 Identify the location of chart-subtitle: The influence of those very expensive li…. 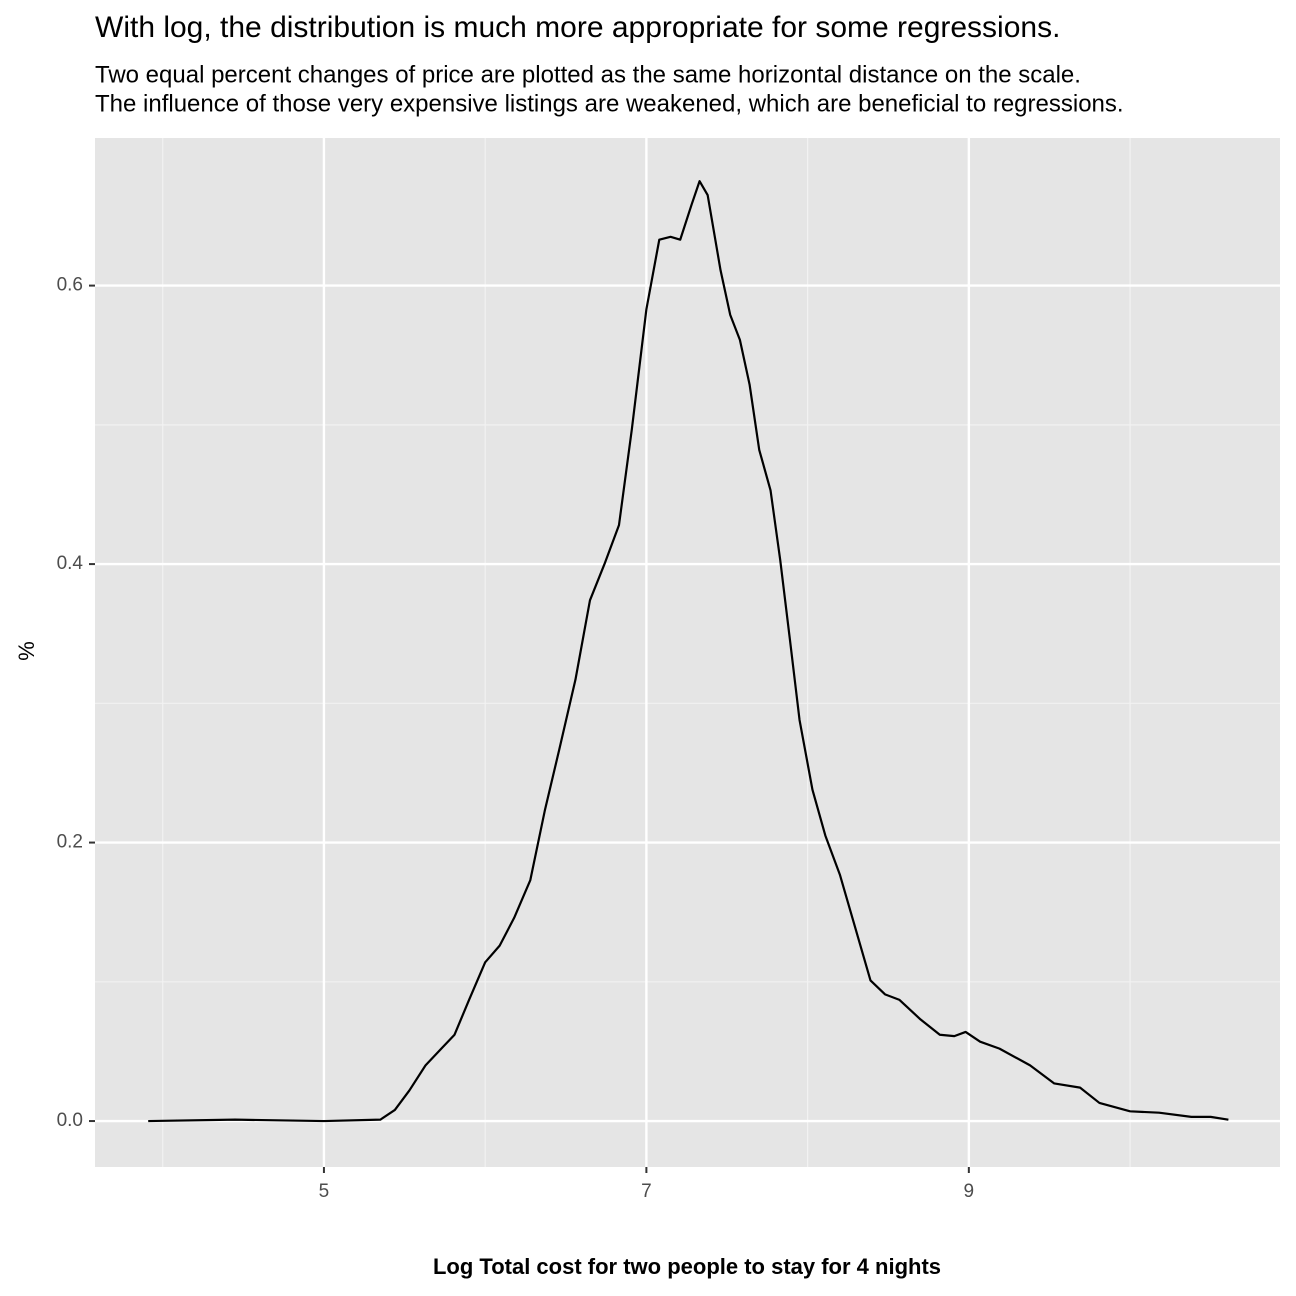
(609, 103).